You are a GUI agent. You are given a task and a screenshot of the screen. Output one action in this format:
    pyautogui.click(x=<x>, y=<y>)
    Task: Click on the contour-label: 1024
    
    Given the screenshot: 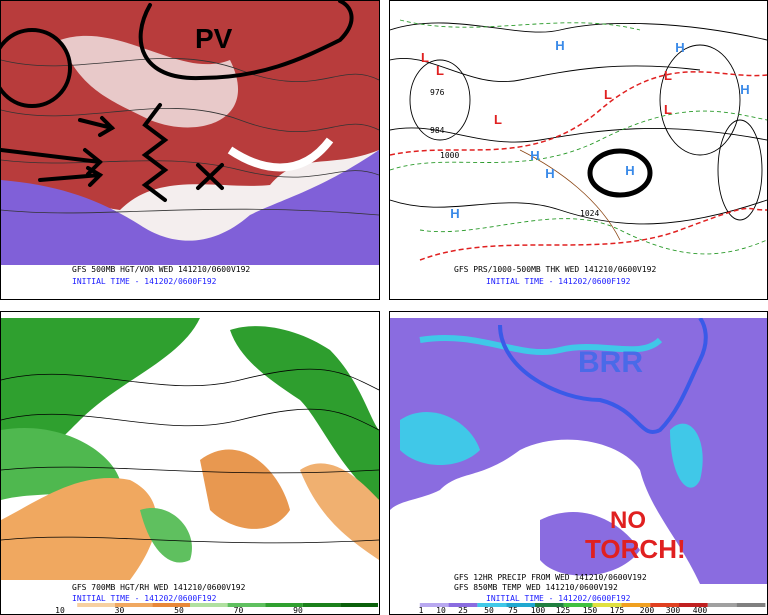 What is the action you would take?
    pyautogui.click(x=589, y=213)
    